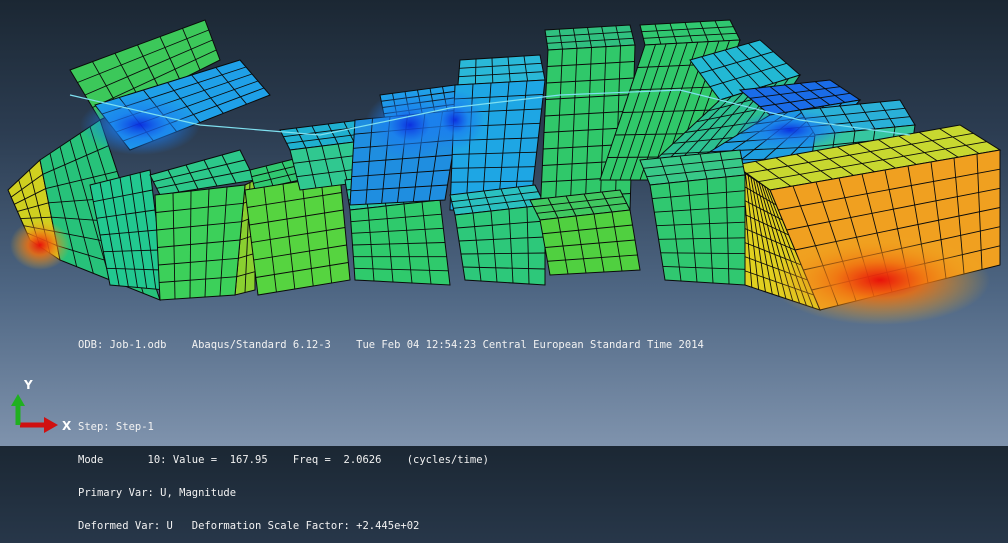  What do you see at coordinates (18, 400) in the screenshot?
I see `y-axis-arrow` at bounding box center [18, 400].